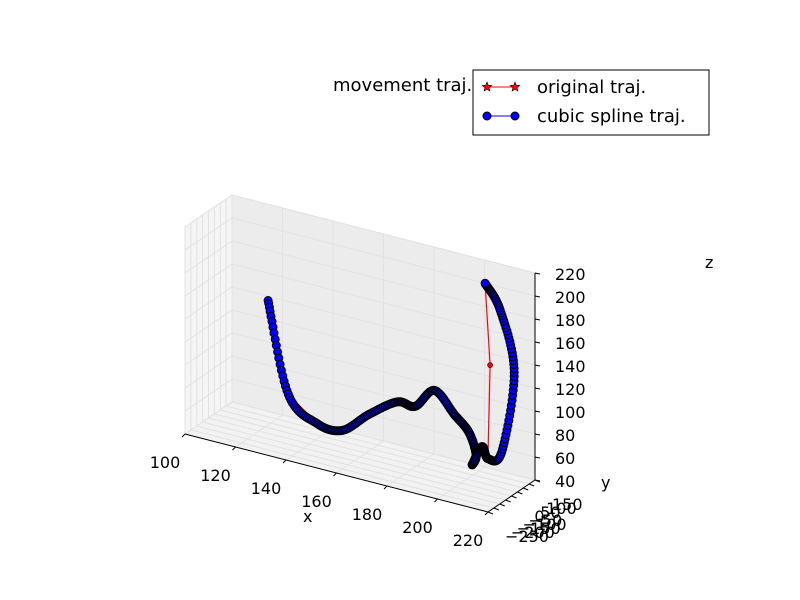 This screenshot has height=600, width=800. Describe the element at coordinates (570, 412) in the screenshot. I see `z-tick-label: 100` at that location.